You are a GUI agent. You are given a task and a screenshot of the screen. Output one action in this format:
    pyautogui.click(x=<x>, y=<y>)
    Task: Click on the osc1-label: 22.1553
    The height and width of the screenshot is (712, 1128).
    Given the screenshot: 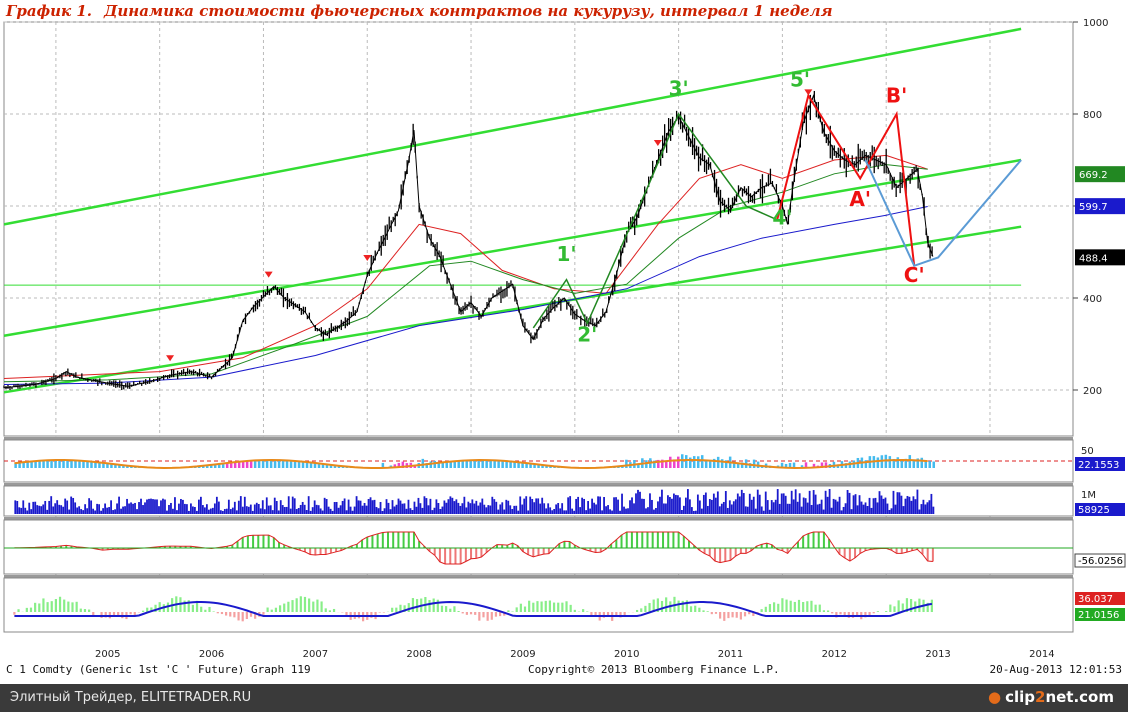 What is the action you would take?
    pyautogui.click(x=1098, y=465)
    